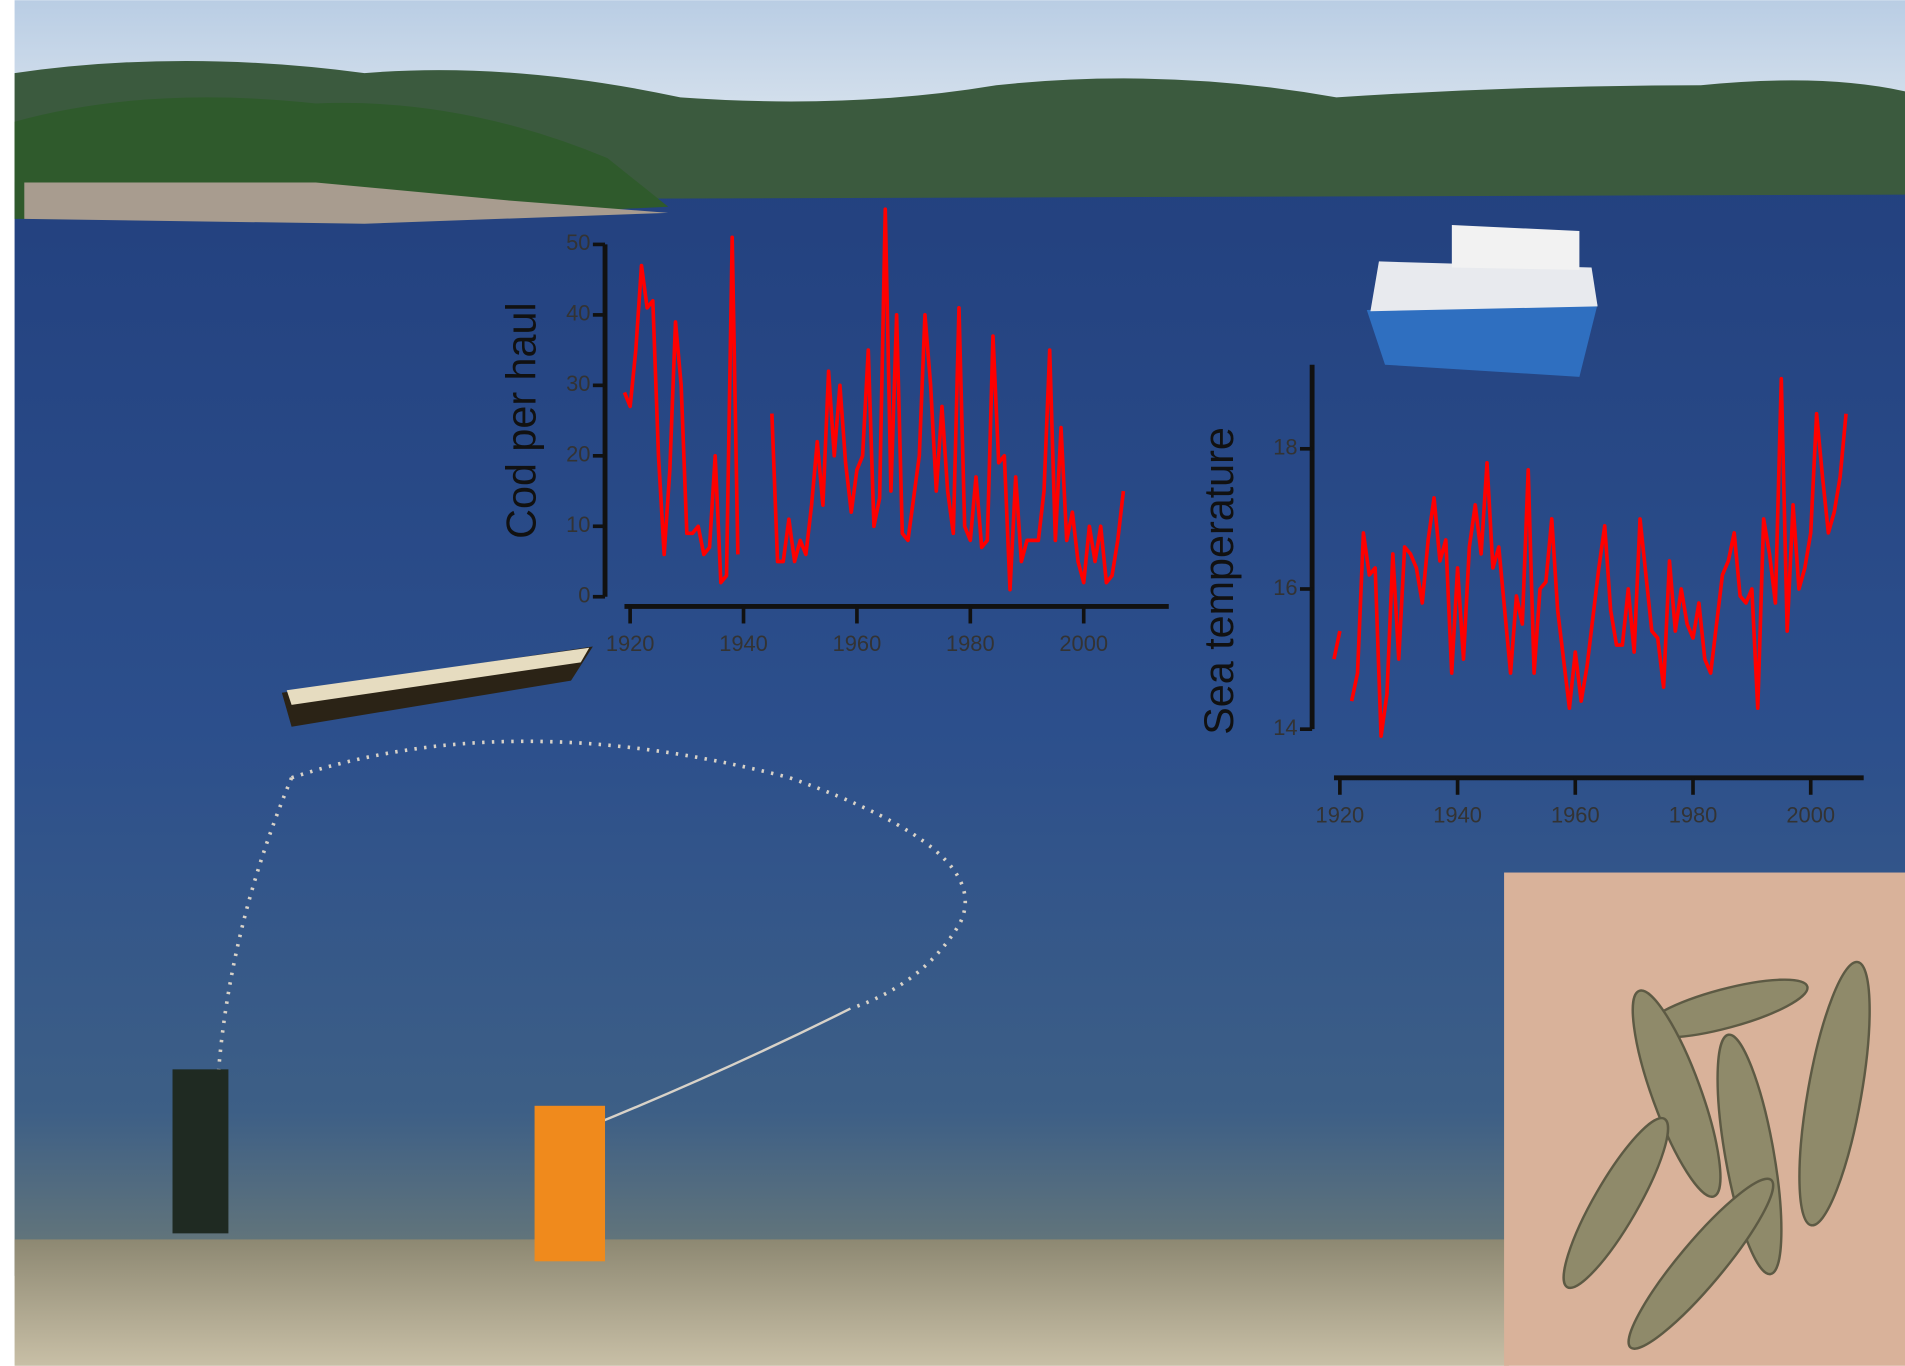 This screenshot has width=1905, height=1366. I want to click on rocks, so click(346, 203).